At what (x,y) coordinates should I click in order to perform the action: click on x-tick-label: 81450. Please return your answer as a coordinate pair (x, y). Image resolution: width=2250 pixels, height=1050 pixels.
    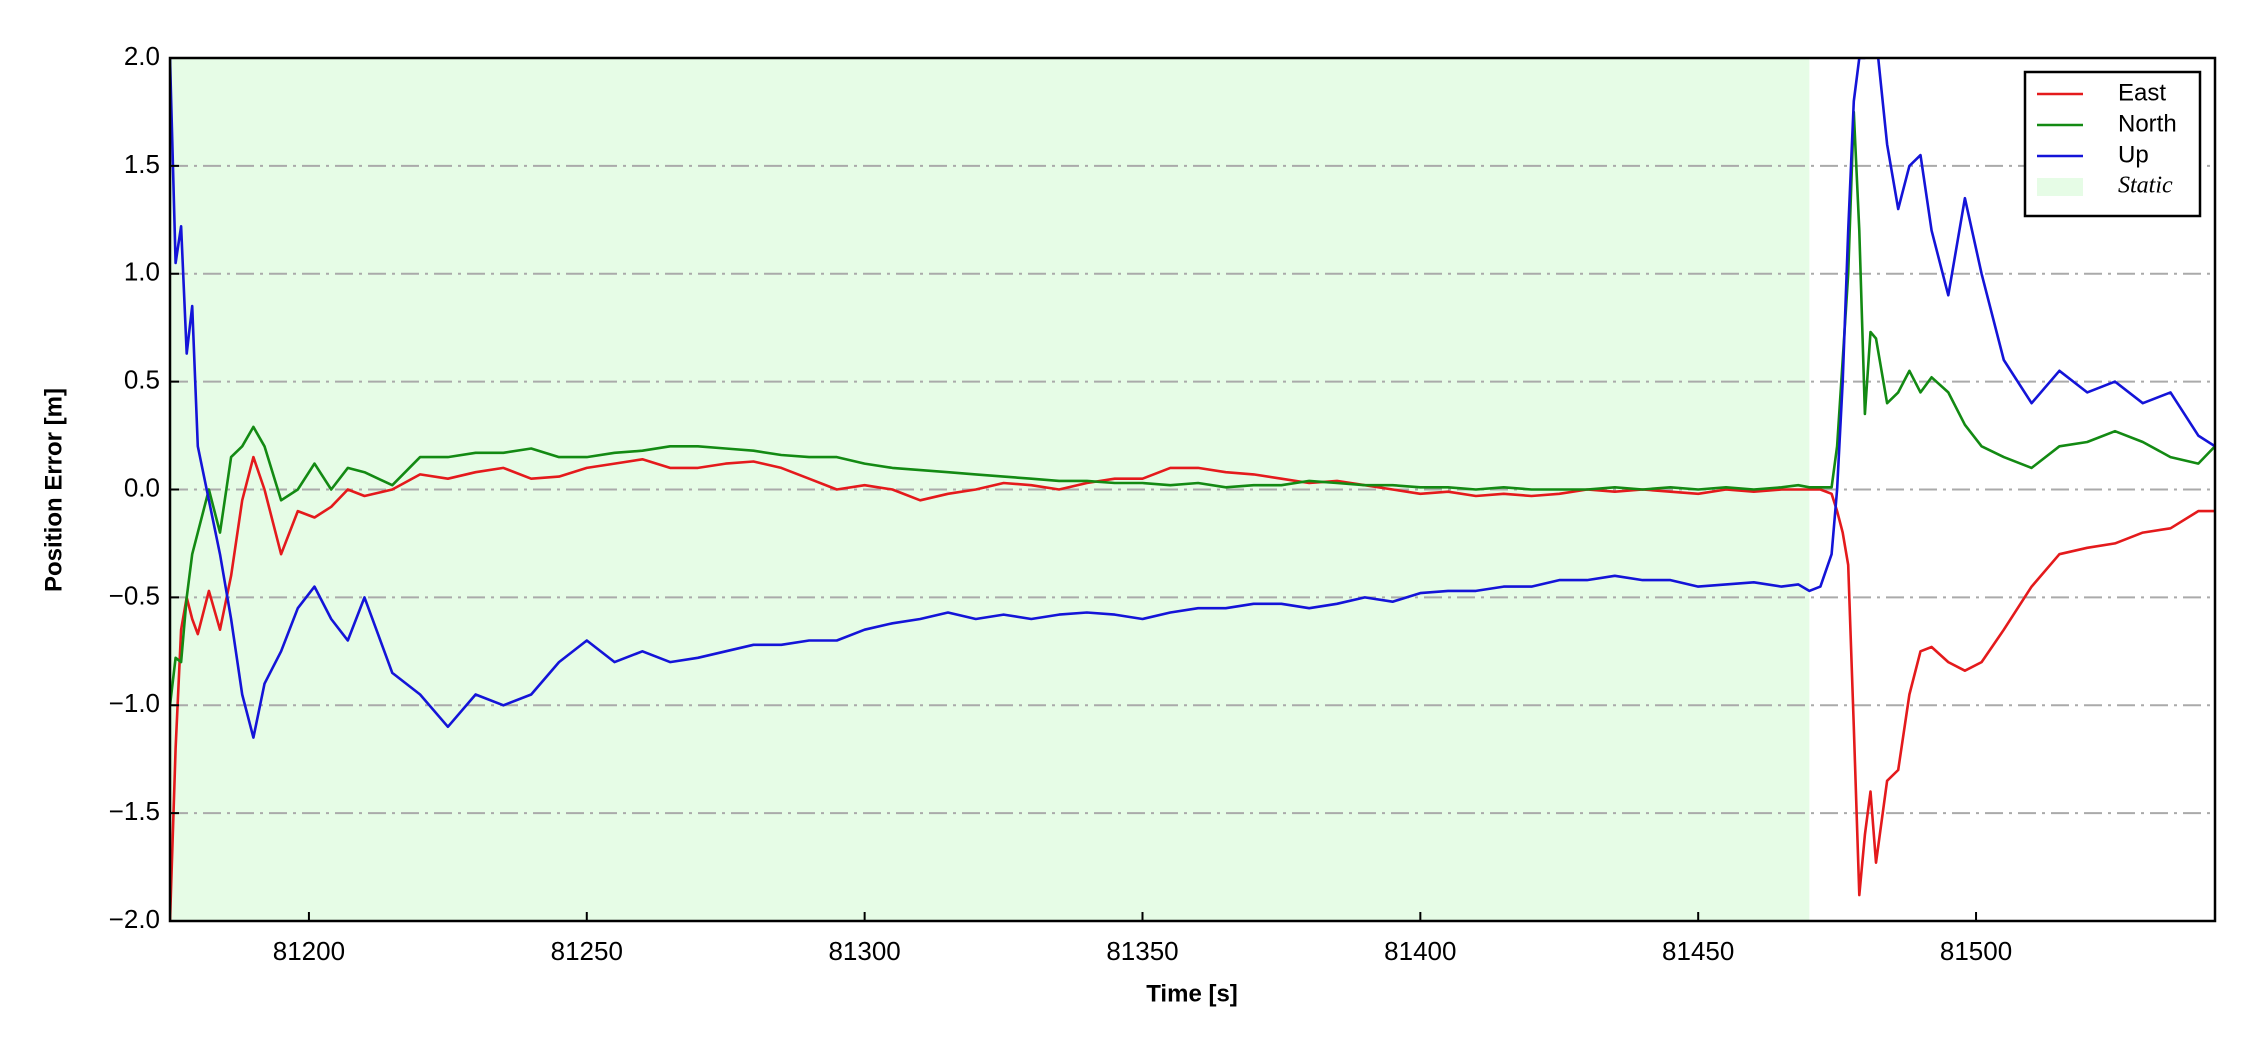
    Looking at the image, I should click on (1698, 951).